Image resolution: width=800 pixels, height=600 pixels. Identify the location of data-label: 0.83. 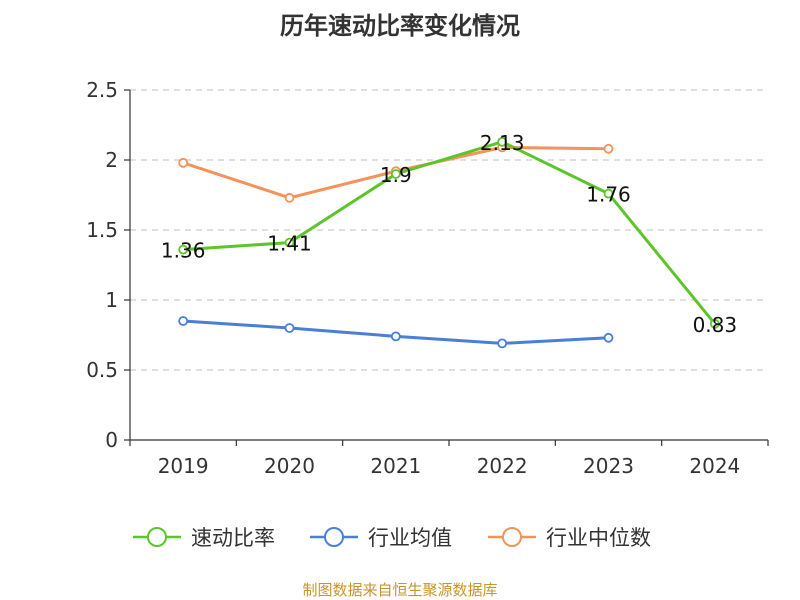
(715, 325).